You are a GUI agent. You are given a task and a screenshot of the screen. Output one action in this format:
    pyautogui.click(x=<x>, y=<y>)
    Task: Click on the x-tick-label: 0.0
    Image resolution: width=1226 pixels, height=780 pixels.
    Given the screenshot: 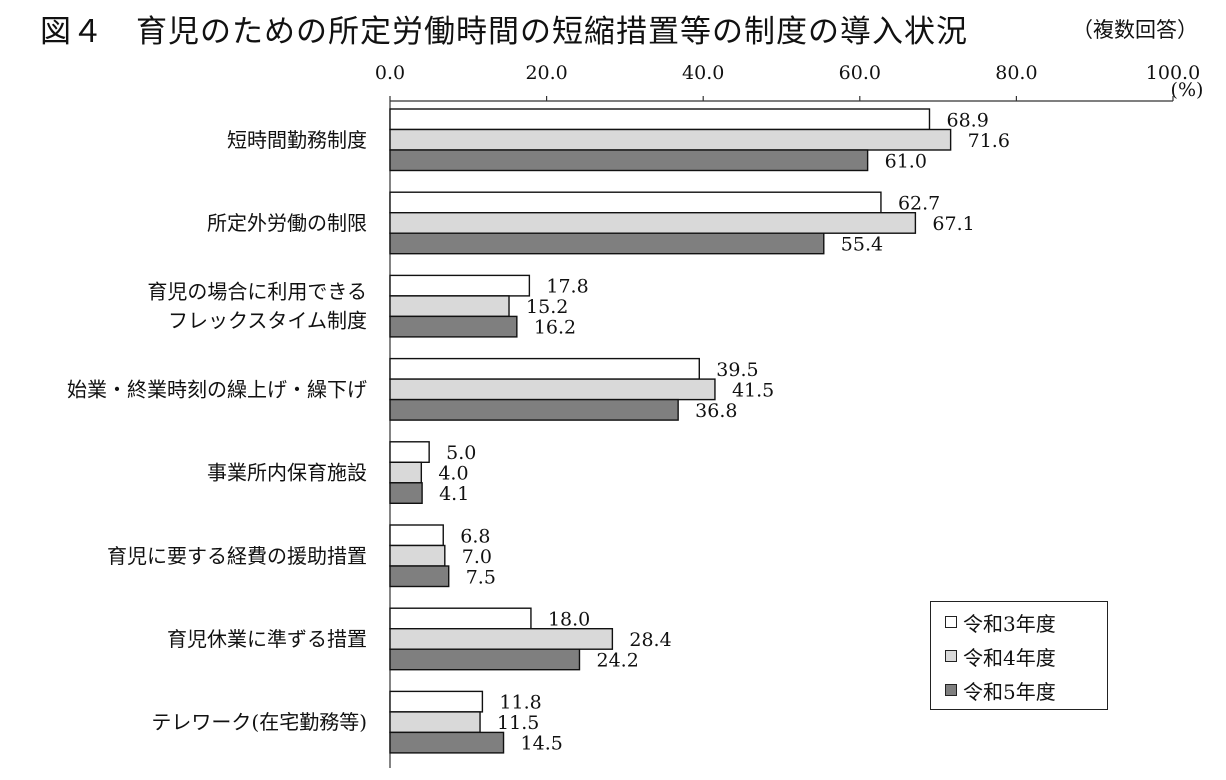 What is the action you would take?
    pyautogui.click(x=390, y=73)
    